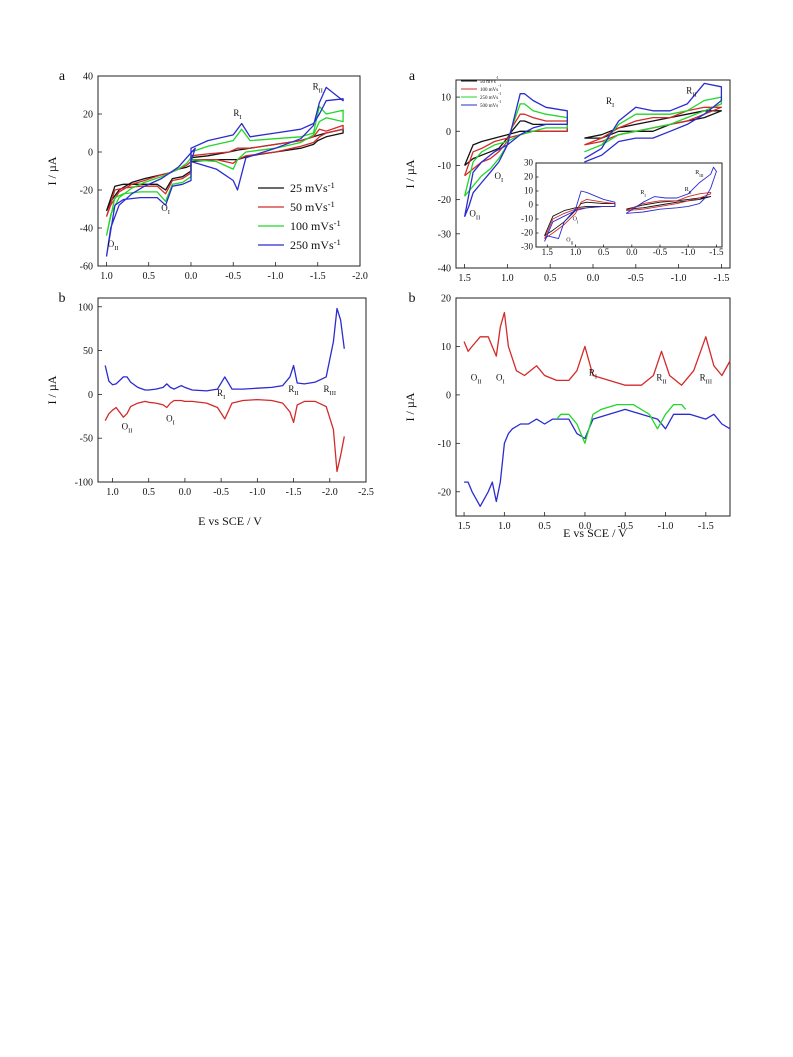  I want to click on x-axis-label: E vs SCE / V, so click(595, 533).